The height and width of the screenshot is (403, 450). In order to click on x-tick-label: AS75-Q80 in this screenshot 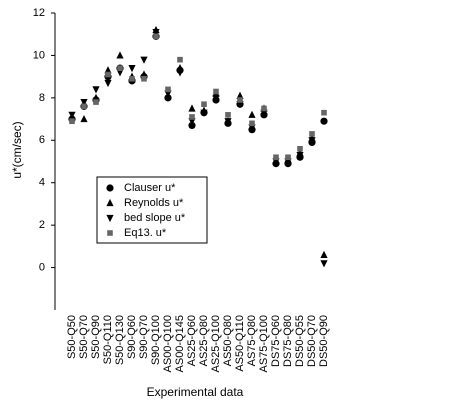, I will do `click(252, 340)`.